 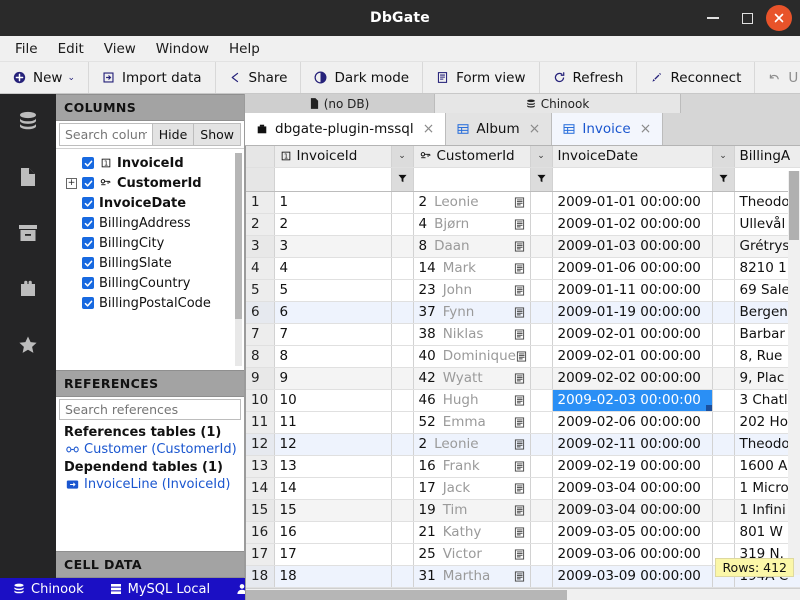 I want to click on column-header-invoicedate: InvoiceDate, so click(x=632, y=157).